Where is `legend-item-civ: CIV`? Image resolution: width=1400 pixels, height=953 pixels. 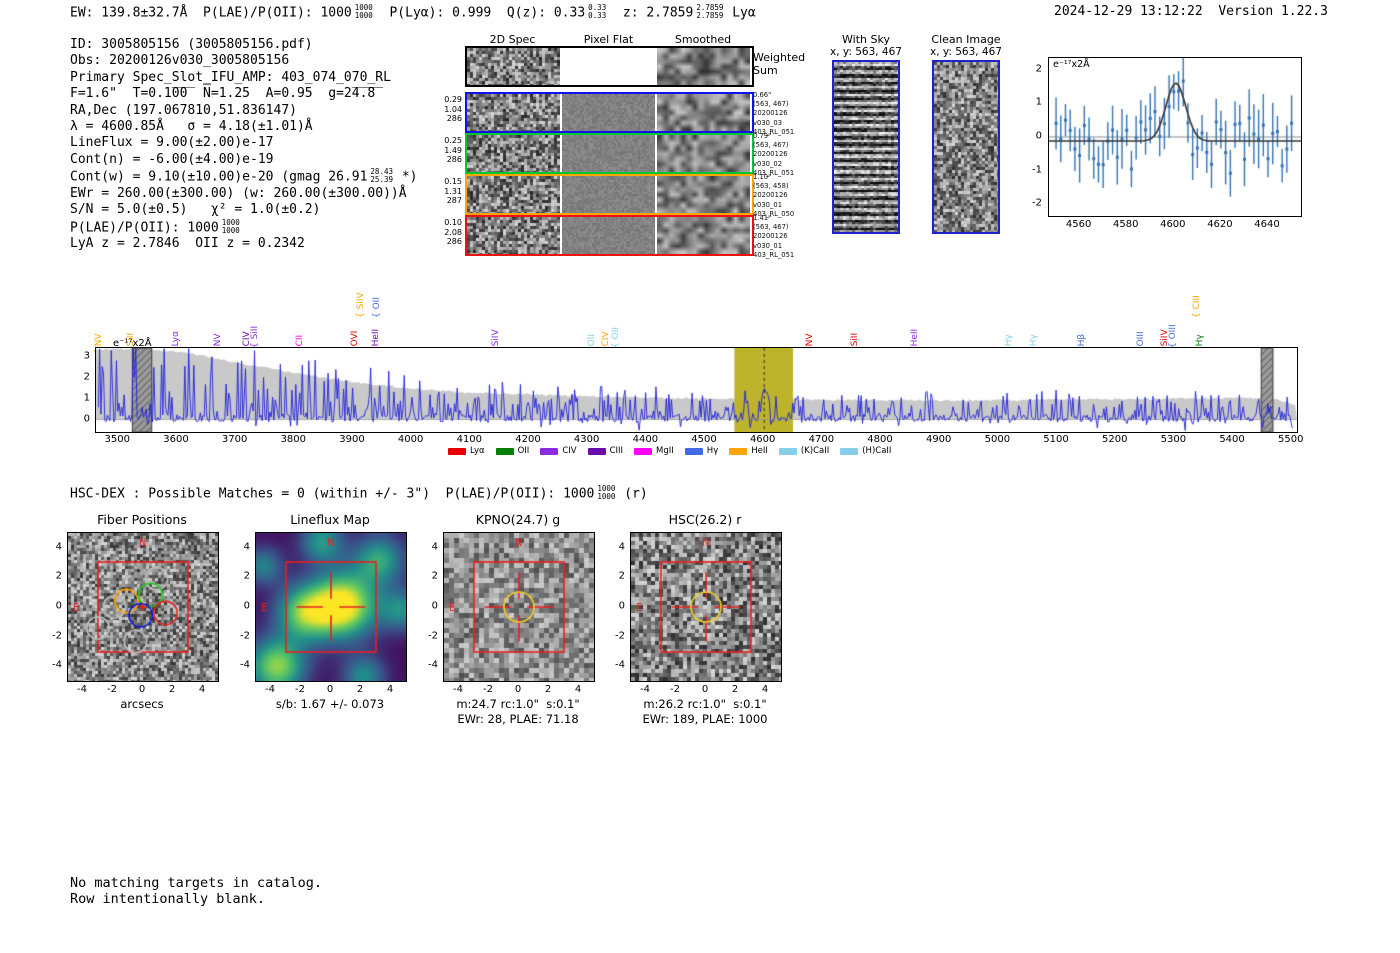
legend-item-civ: CIV is located at coordinates (558, 451).